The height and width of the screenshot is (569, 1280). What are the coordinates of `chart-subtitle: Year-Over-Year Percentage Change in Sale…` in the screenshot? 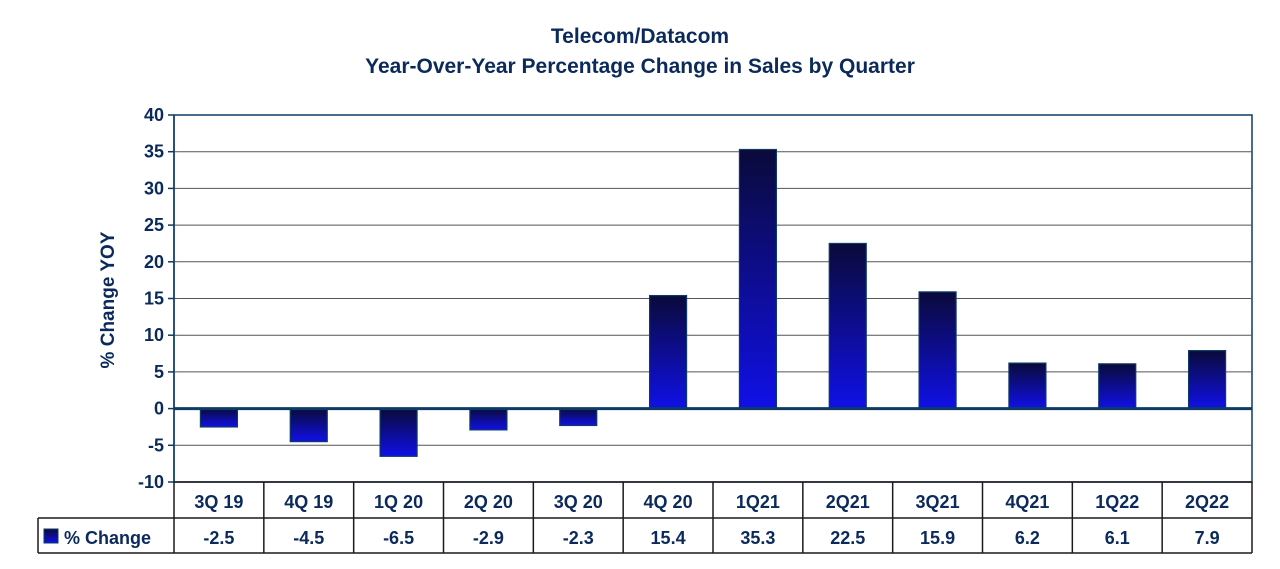 It's located at (640, 66).